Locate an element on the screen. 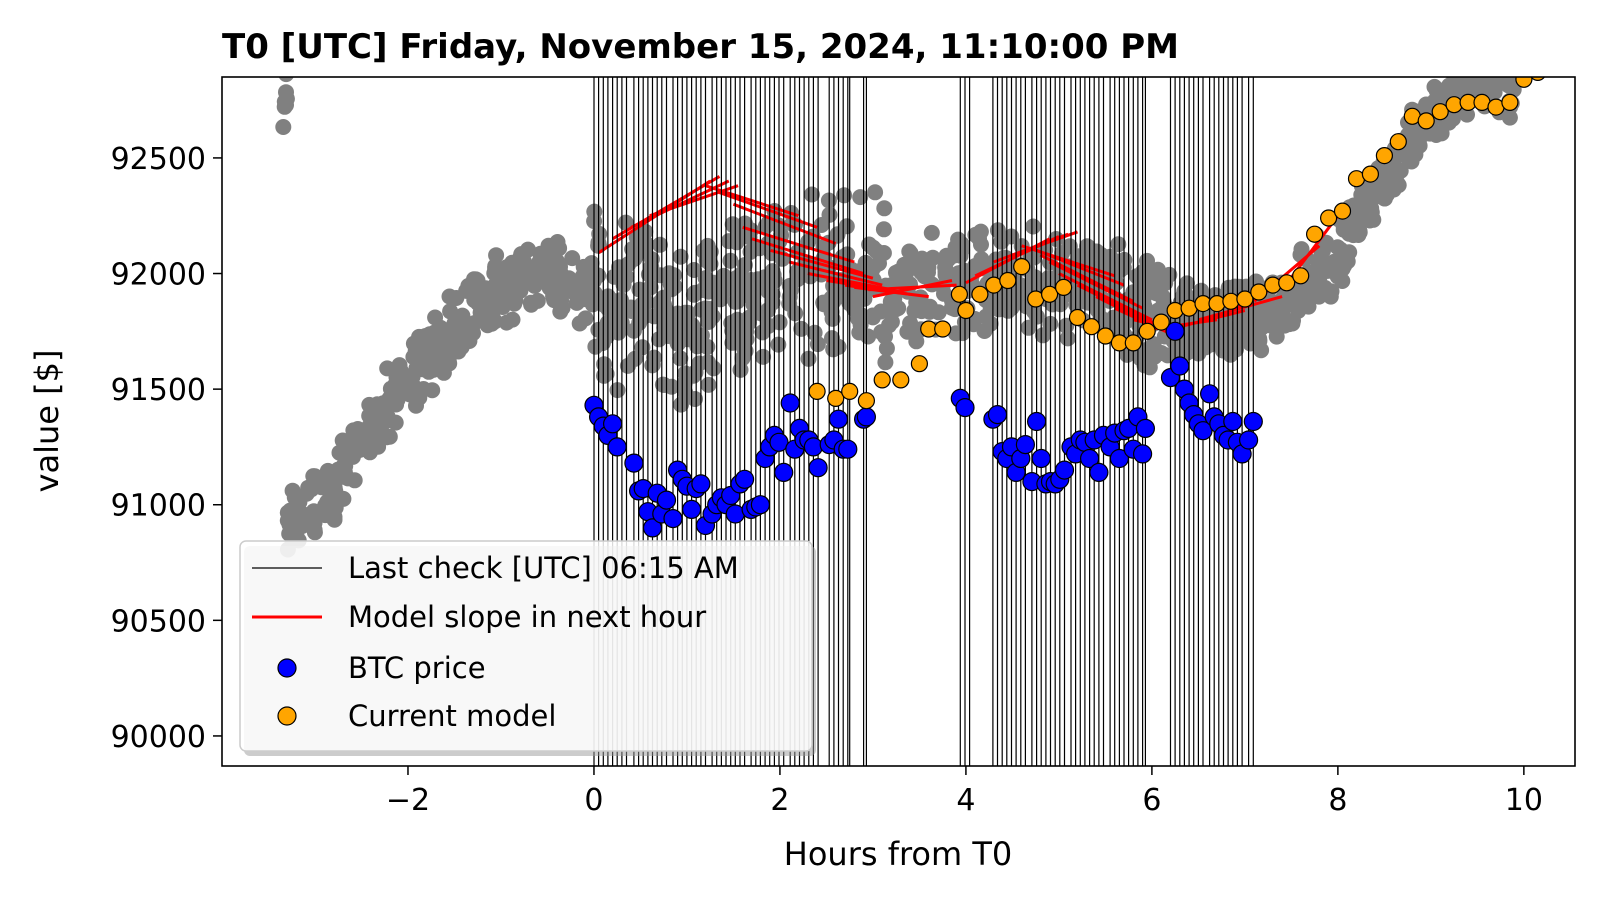  x-tick-label: 0 is located at coordinates (593, 800).